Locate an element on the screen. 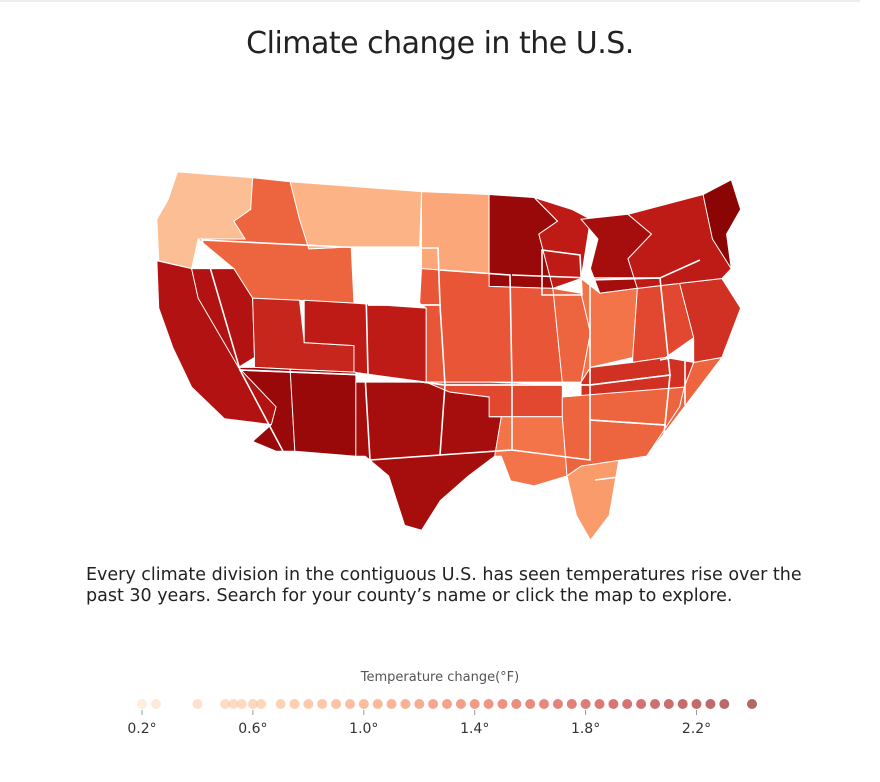 The width and height of the screenshot is (880, 782). legend-tick-label: 1.0° is located at coordinates (363, 729).